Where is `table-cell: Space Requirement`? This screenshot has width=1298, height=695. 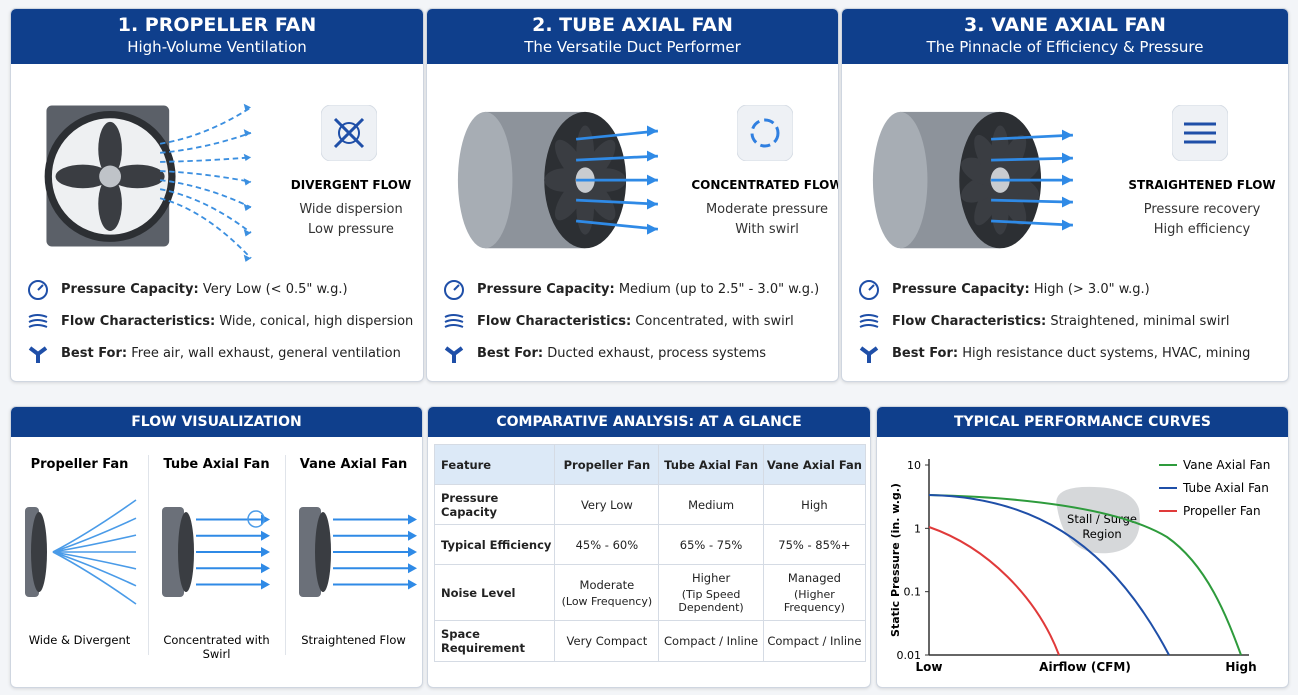
table-cell: Space Requirement is located at coordinates (494, 641).